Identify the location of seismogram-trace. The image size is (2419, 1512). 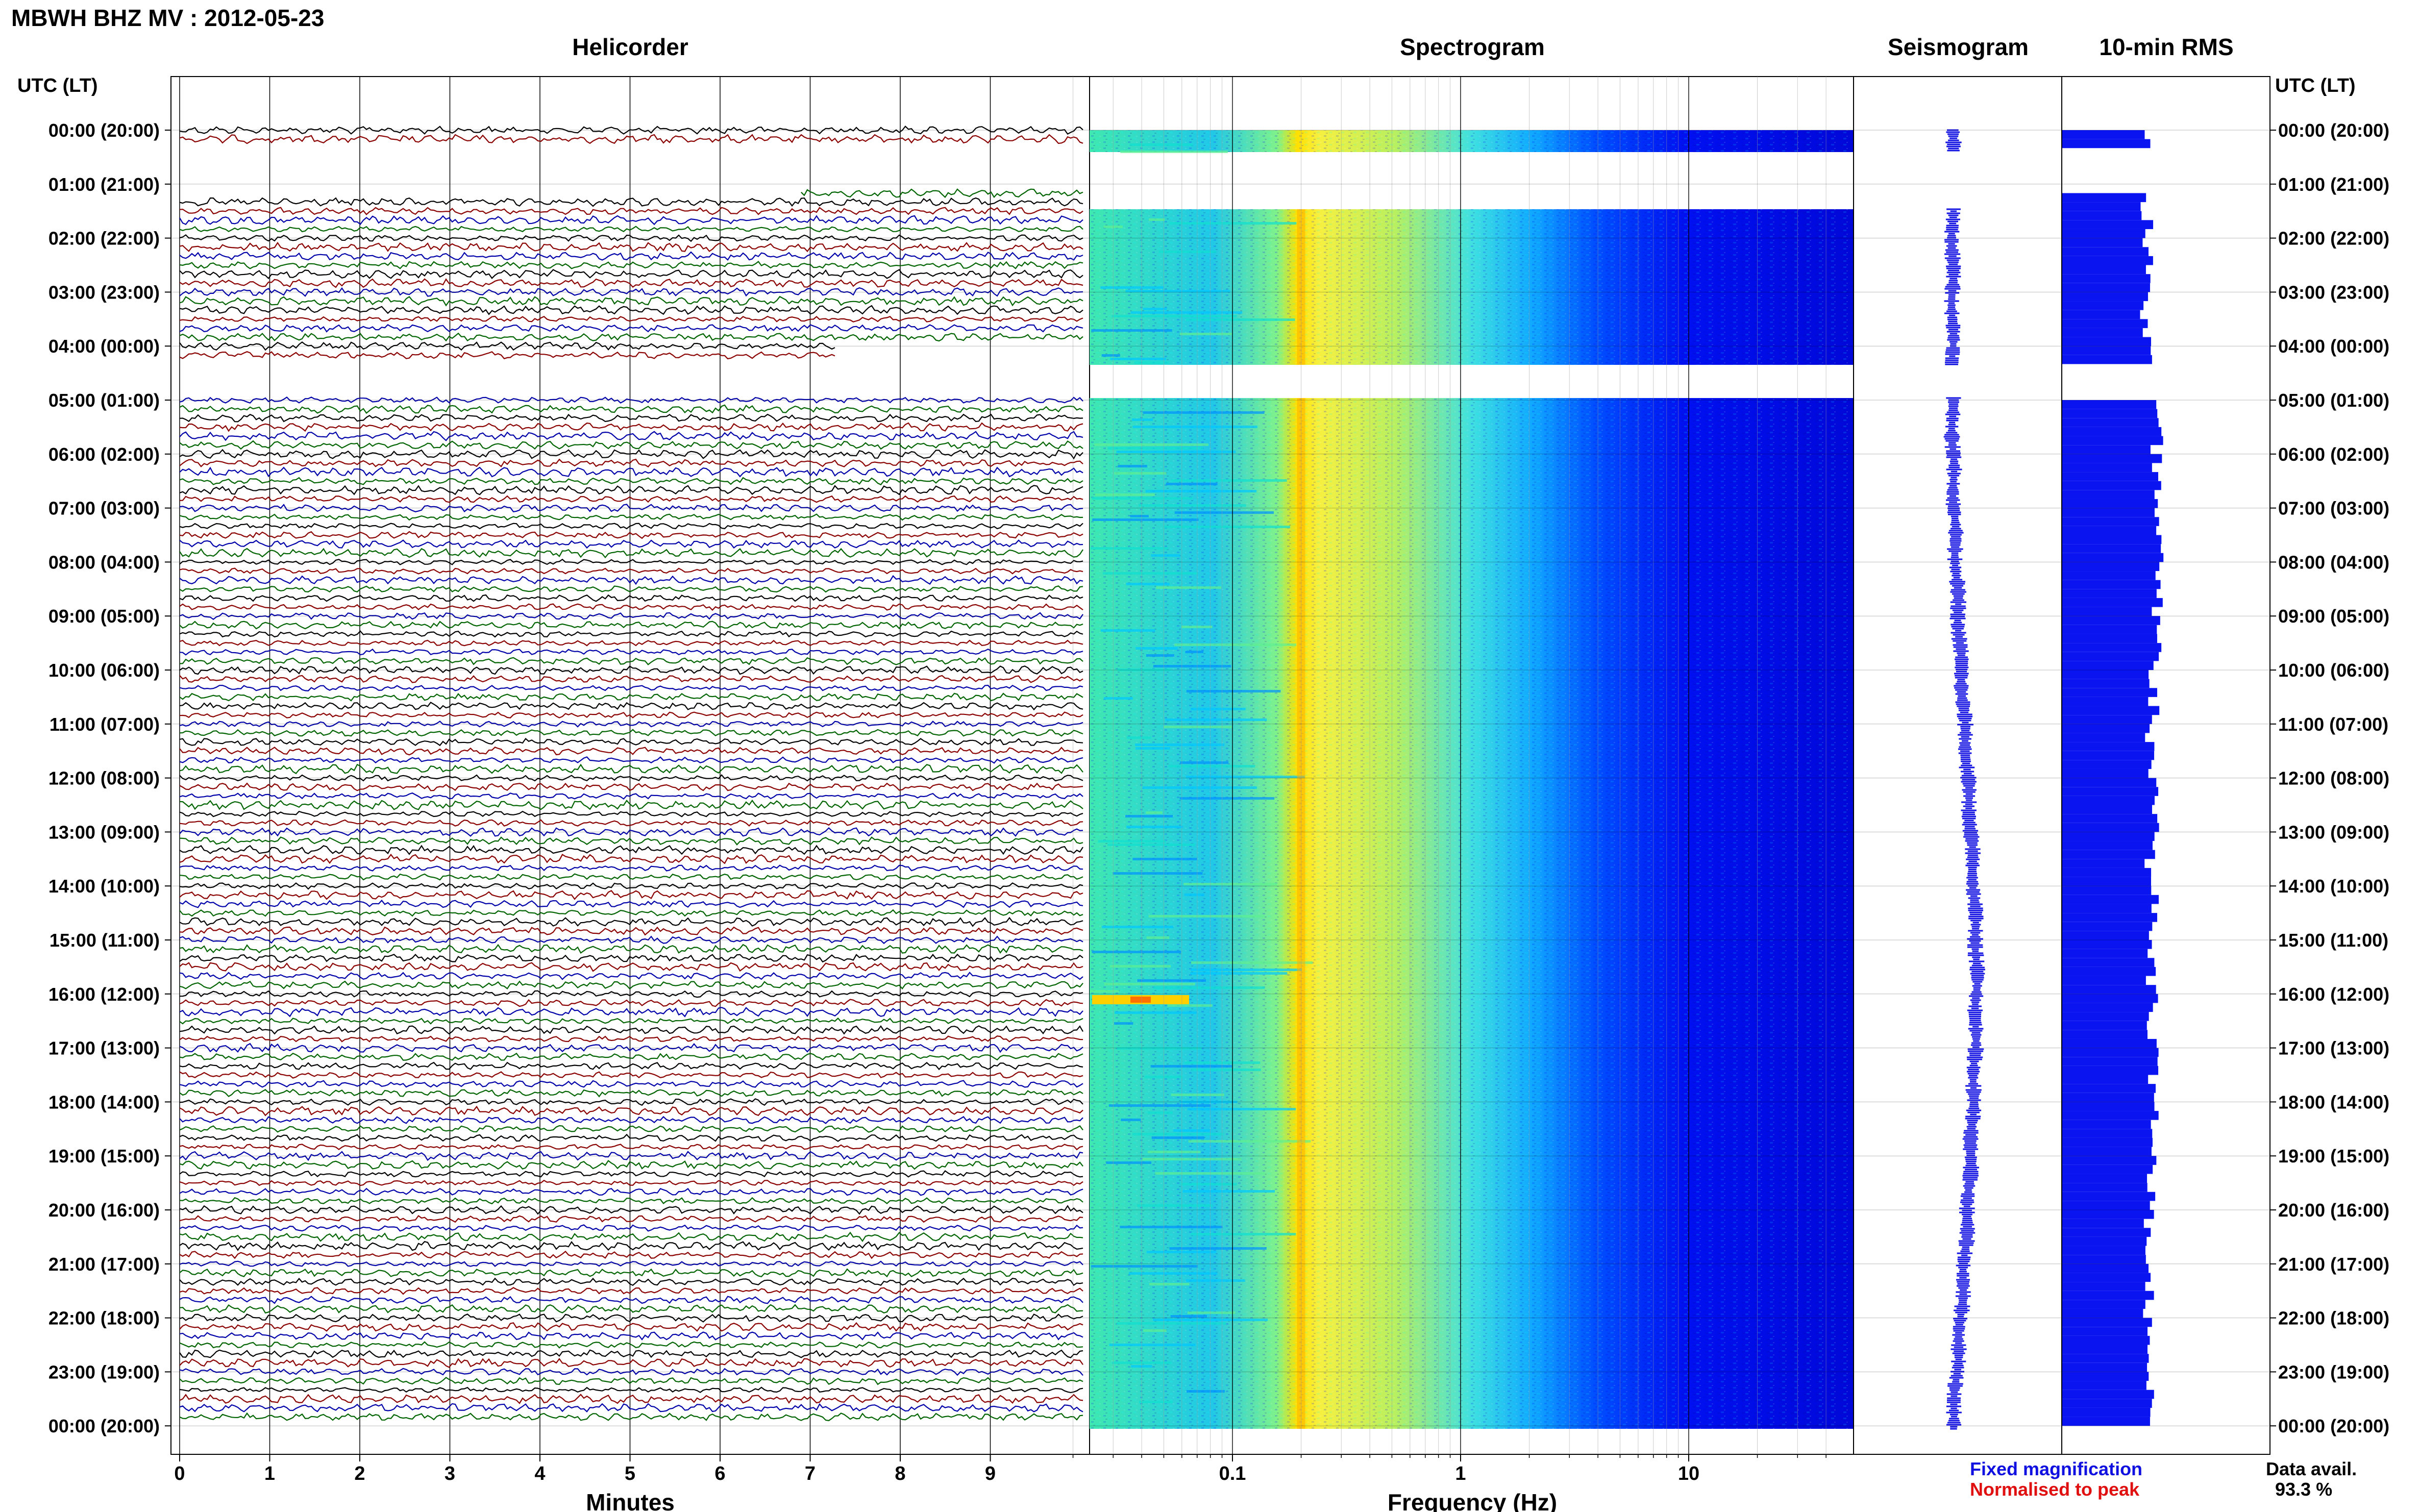
(1953, 140).